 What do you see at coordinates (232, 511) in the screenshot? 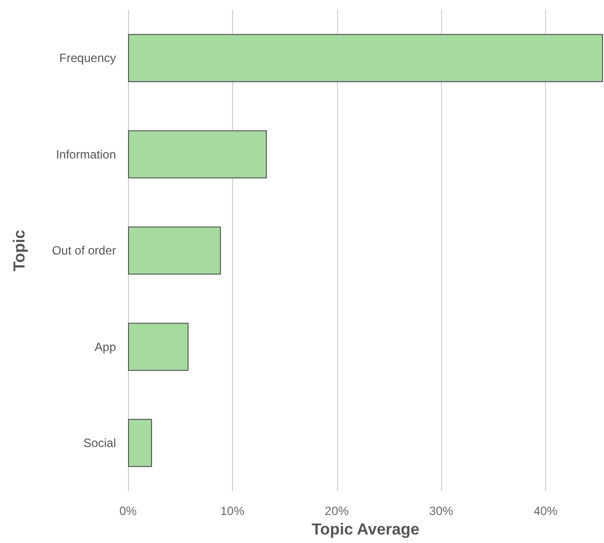
I see `x-tick-label: 10%` at bounding box center [232, 511].